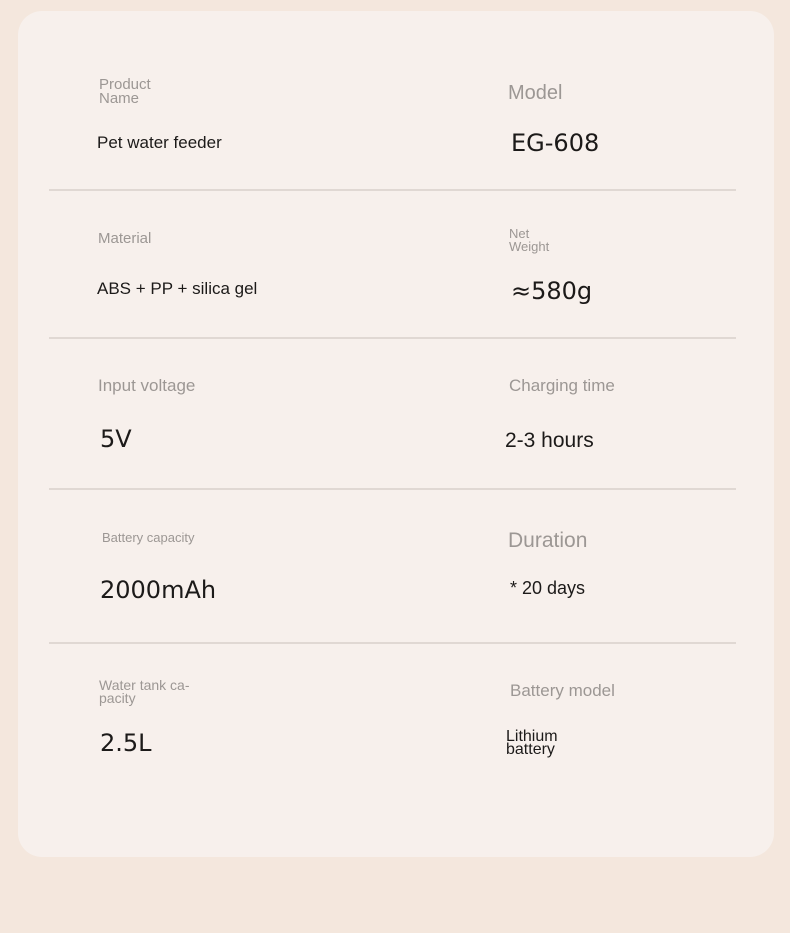 The height and width of the screenshot is (933, 790). What do you see at coordinates (562, 385) in the screenshot?
I see `charging-time-label: Charging time` at bounding box center [562, 385].